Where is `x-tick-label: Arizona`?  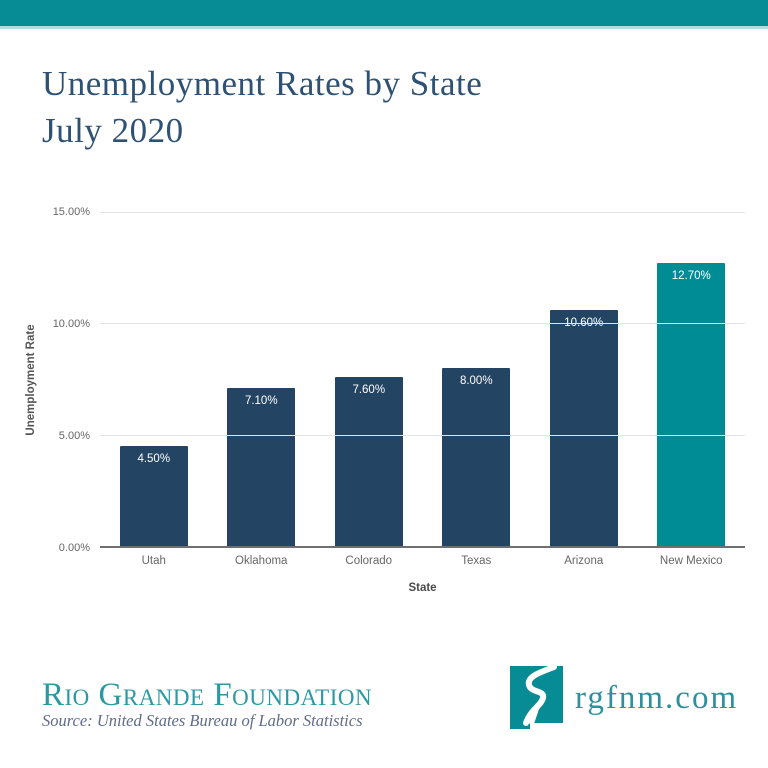
x-tick-label: Arizona is located at coordinates (584, 561).